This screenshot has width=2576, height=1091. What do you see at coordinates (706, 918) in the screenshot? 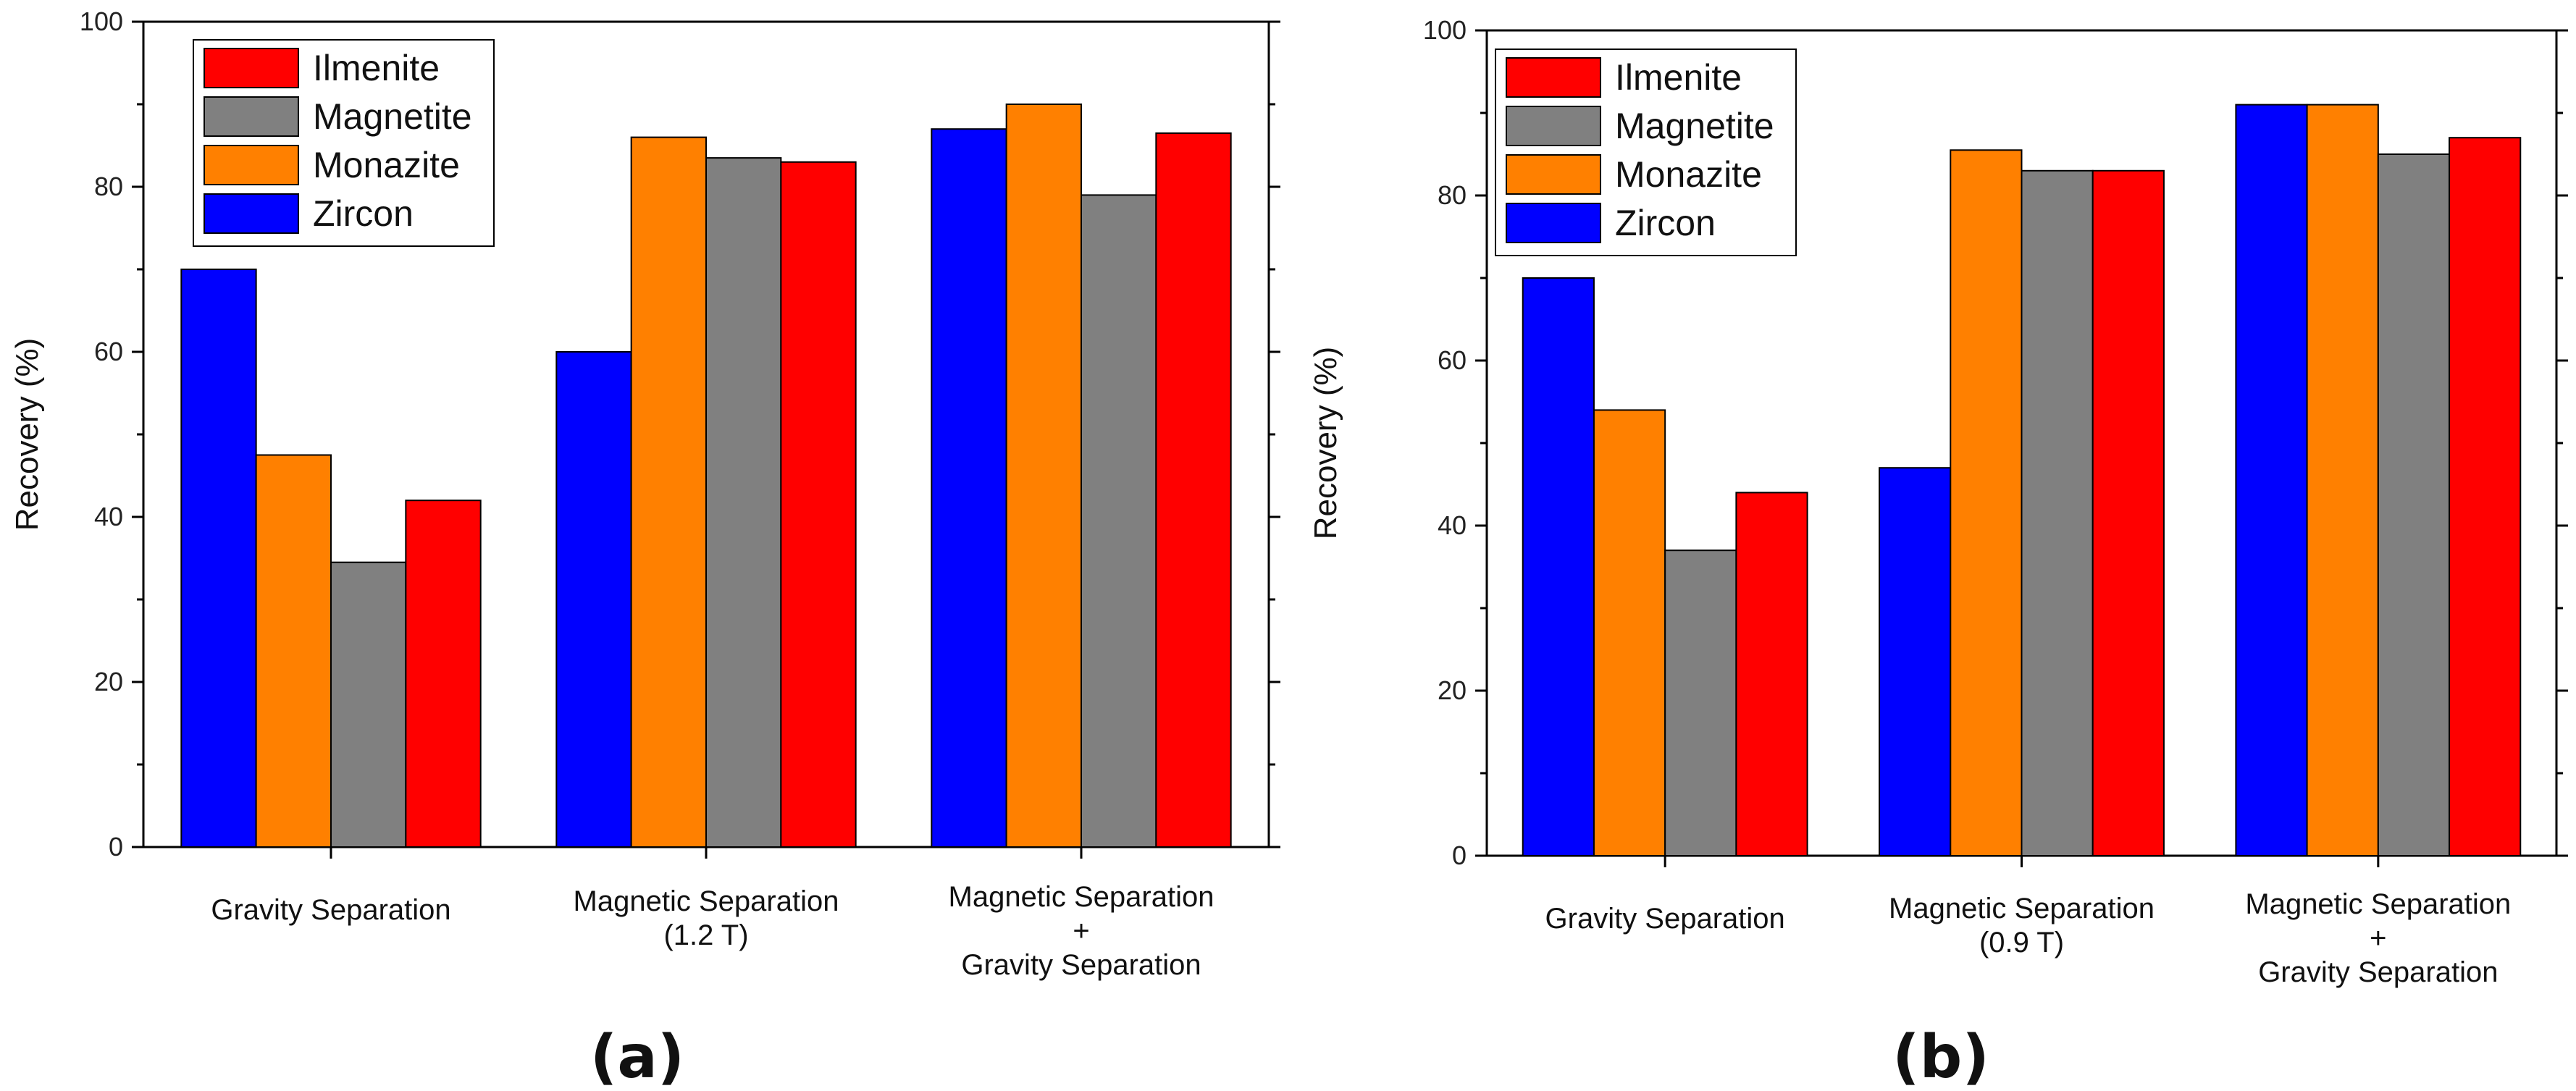
I see `x-category-label: Magnetic Separation(1.2 T)` at bounding box center [706, 918].